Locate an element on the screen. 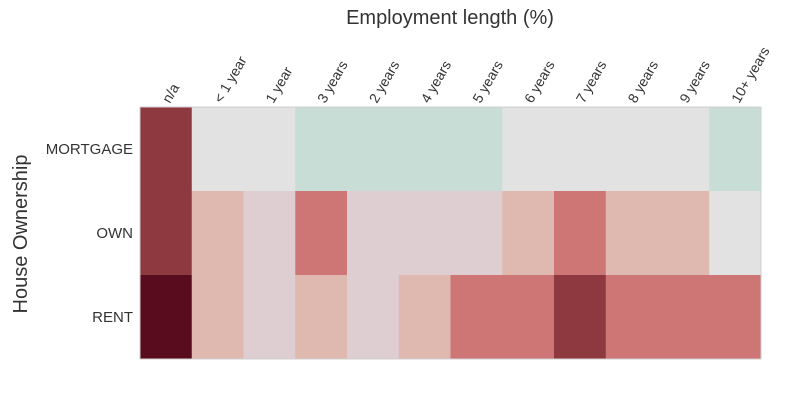  x-tick-label: 8 years is located at coordinates (642, 82).